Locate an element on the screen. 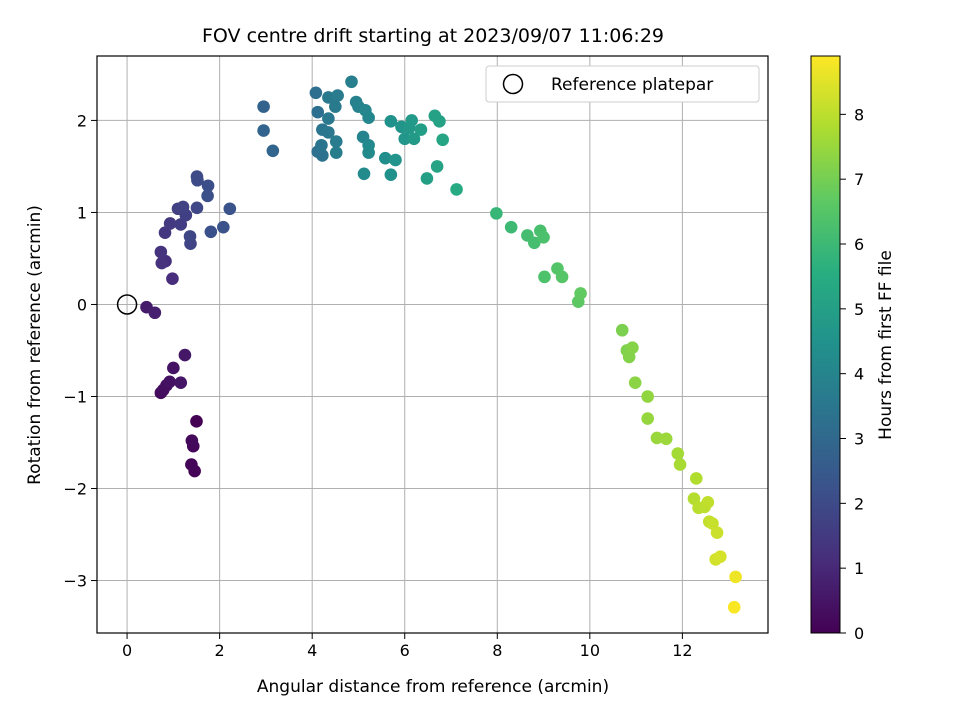 This screenshot has width=960, height=720. x-tick-label: 0 is located at coordinates (127, 650).